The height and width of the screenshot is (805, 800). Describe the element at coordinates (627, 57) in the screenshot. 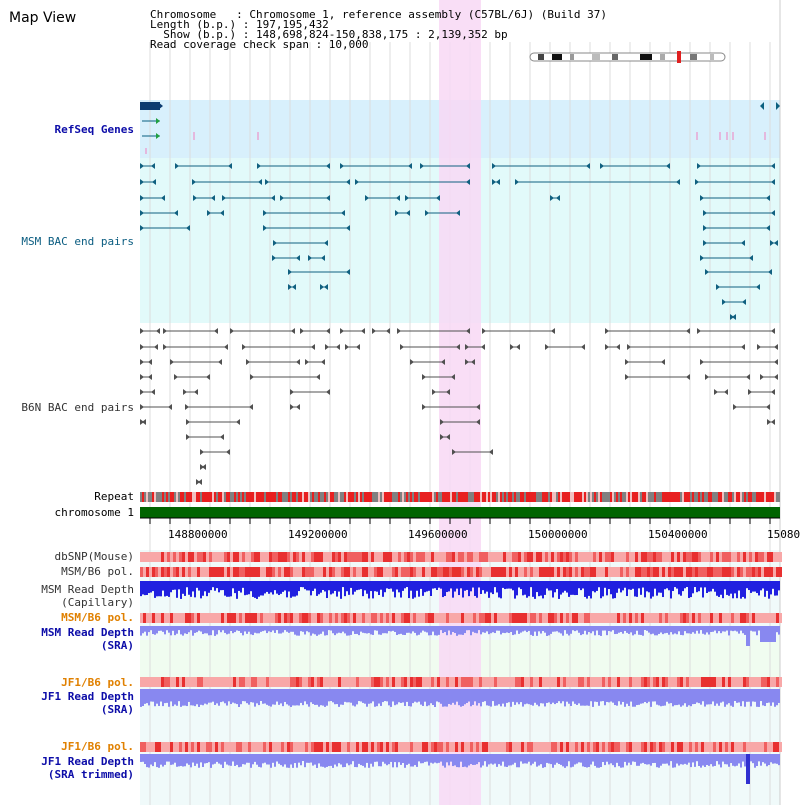

I see `chromosome-ideogram` at that location.